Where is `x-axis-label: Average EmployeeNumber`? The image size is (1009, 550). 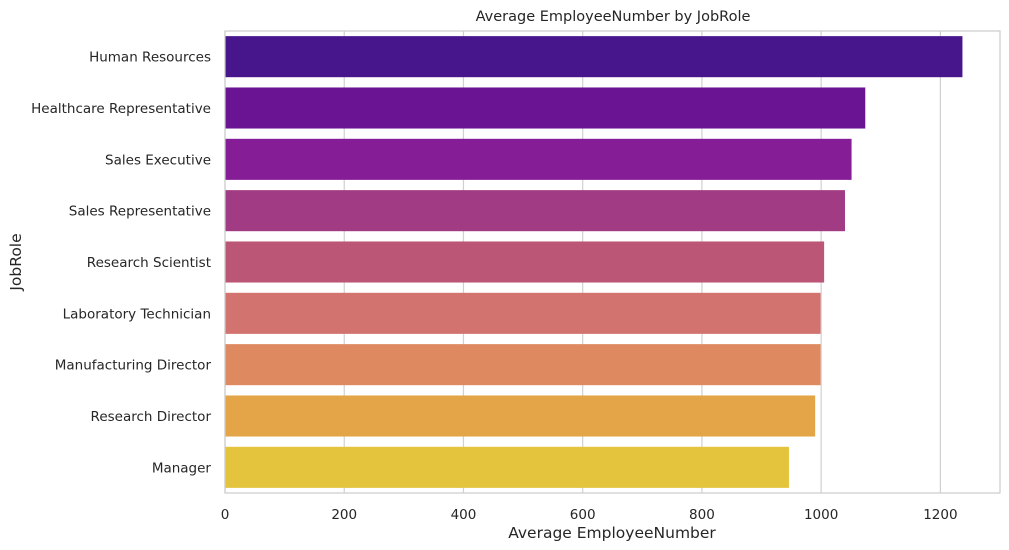 x-axis-label: Average EmployeeNumber is located at coordinates (612, 533).